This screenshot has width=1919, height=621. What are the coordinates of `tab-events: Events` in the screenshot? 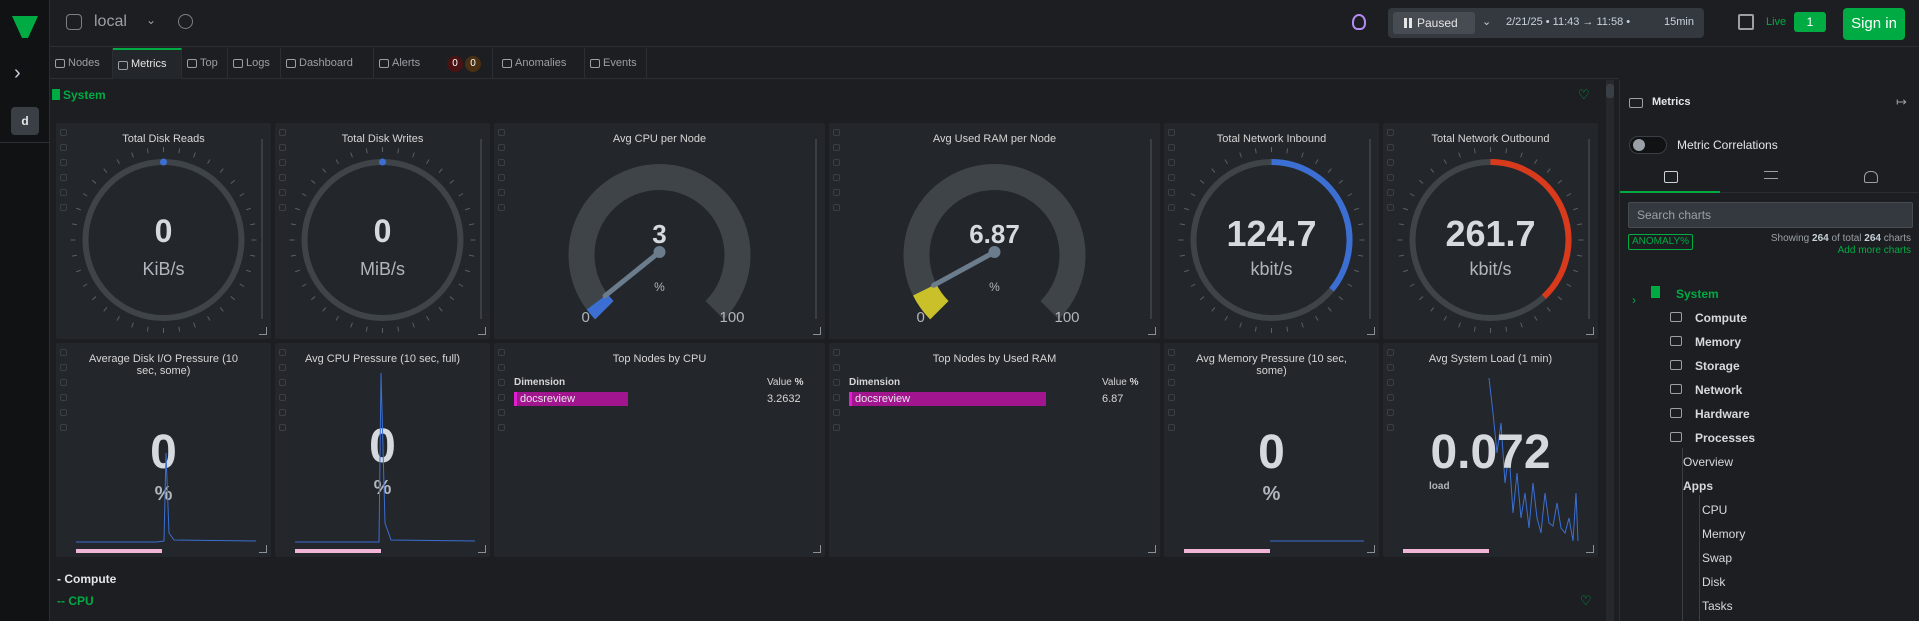 It's located at (616, 63).